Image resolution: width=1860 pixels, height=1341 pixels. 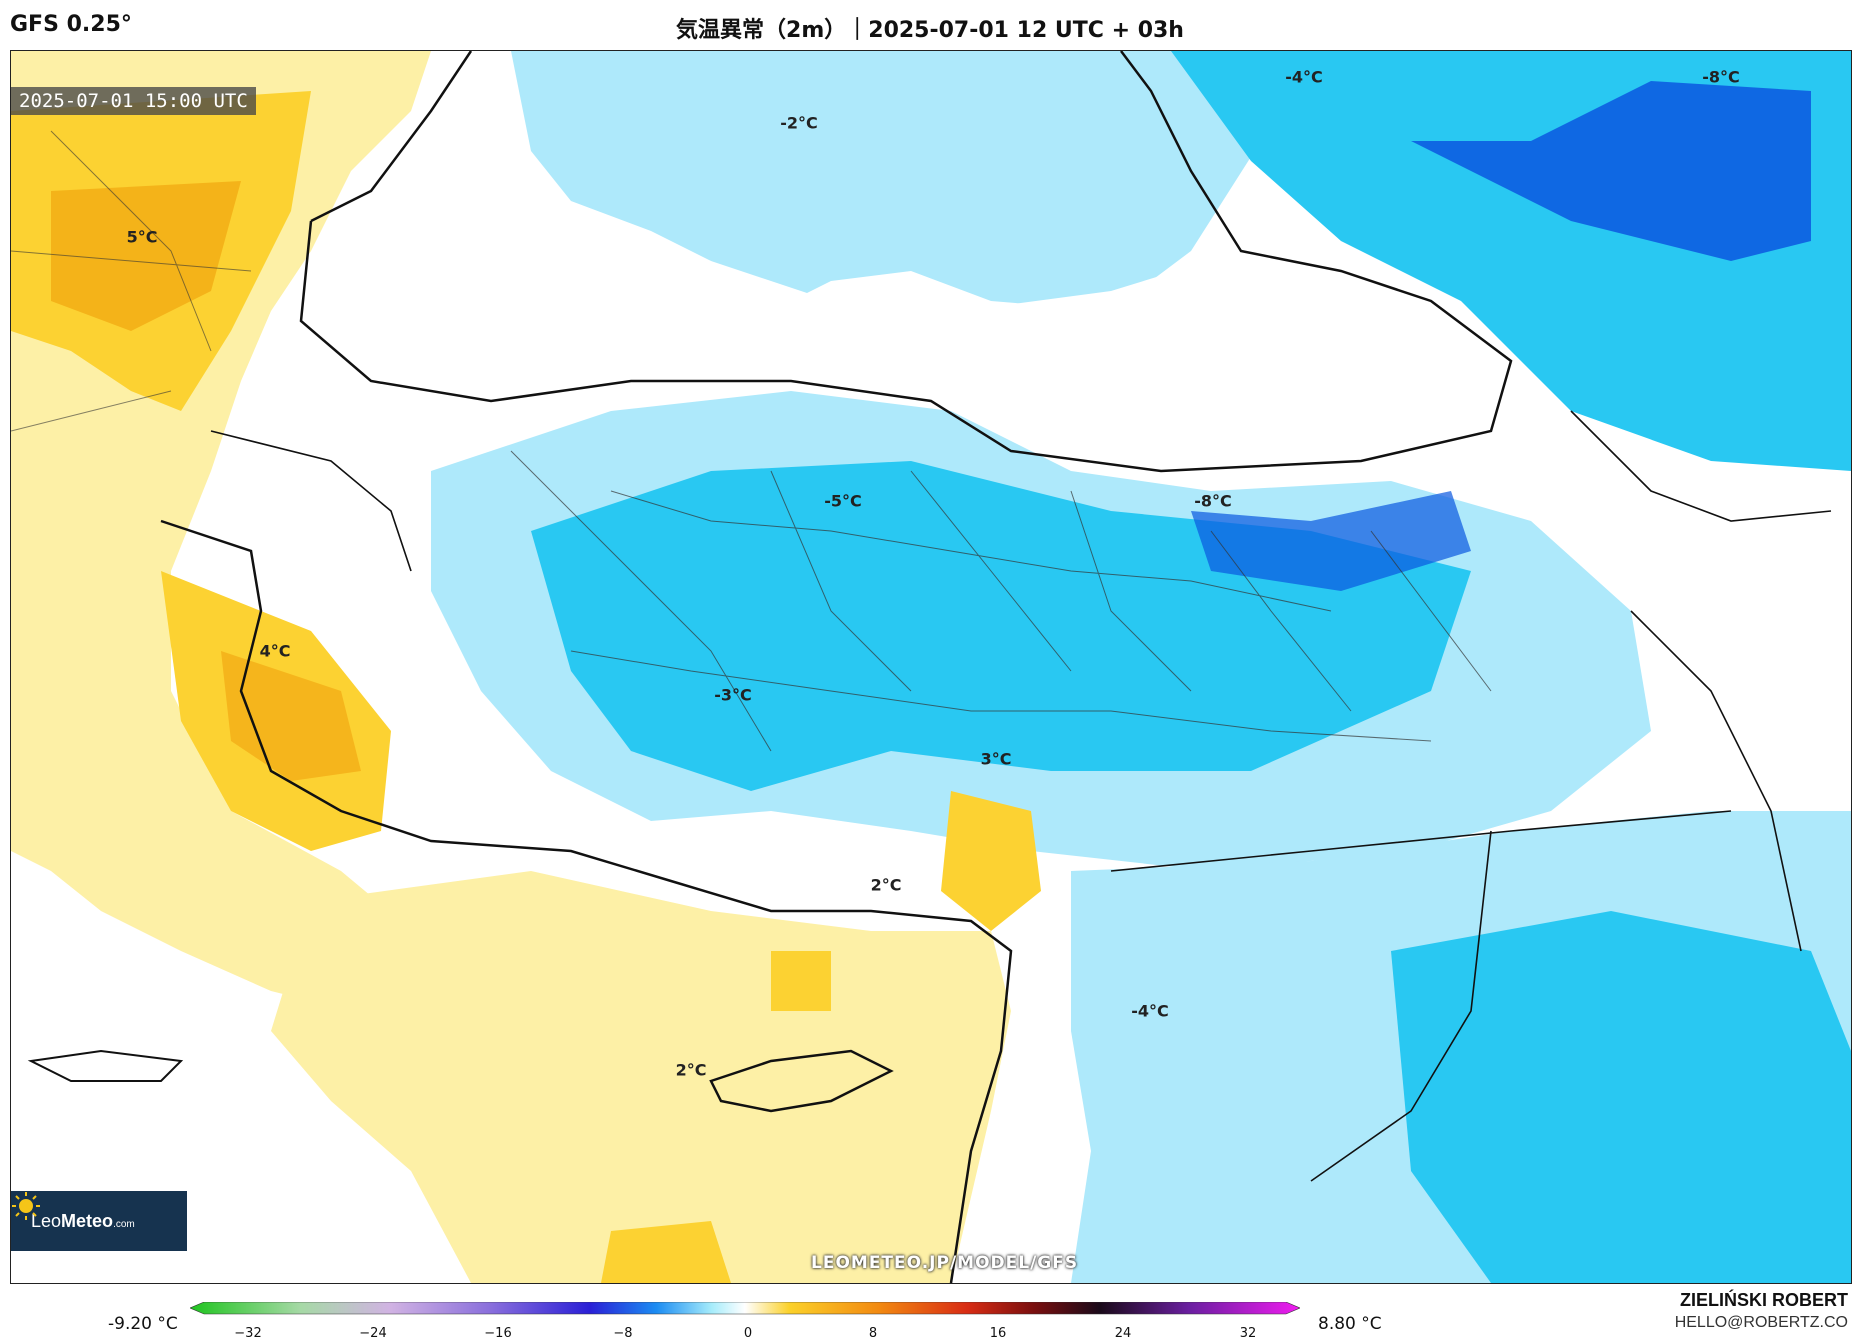 I want to click on model-label: GFS 0.25°, so click(x=71, y=24).